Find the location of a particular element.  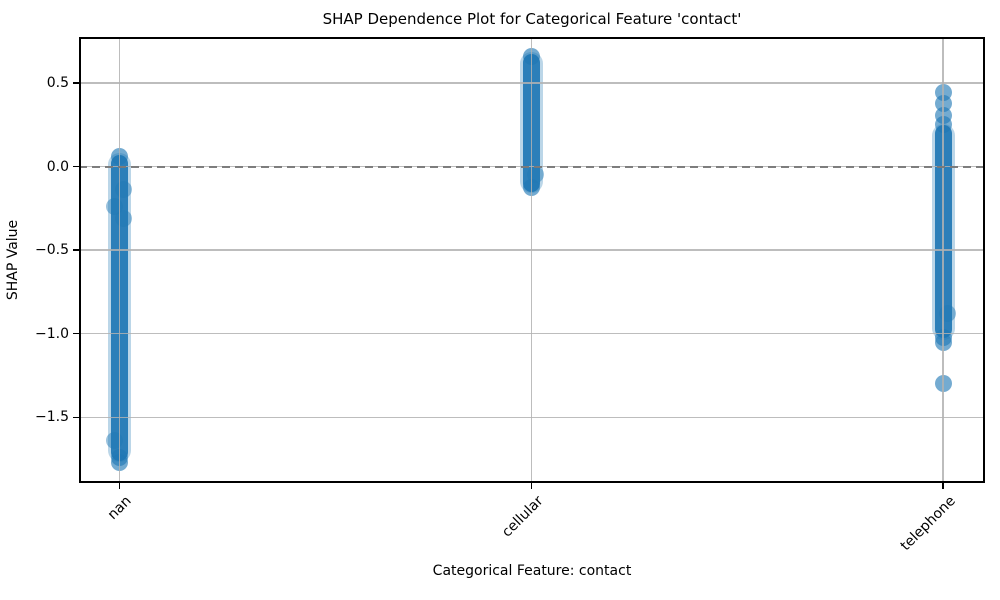

y-tick-label: −1.5 is located at coordinates (52, 417).